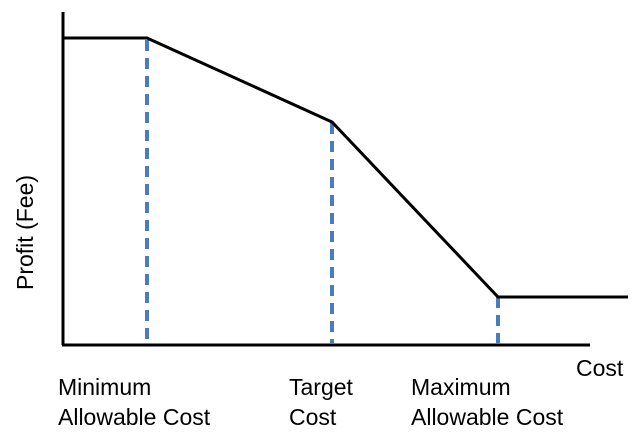 The image size is (636, 433). What do you see at coordinates (487, 417) in the screenshot?
I see `maximum-cost-label-line2: Allowable Cost` at bounding box center [487, 417].